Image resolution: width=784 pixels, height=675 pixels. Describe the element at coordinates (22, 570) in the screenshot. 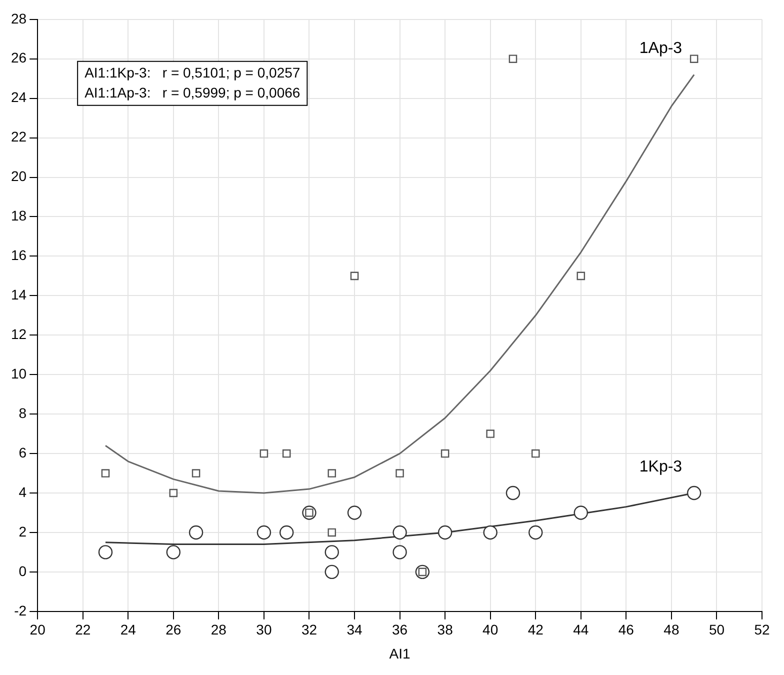

I see `y-tick-label: 0` at that location.